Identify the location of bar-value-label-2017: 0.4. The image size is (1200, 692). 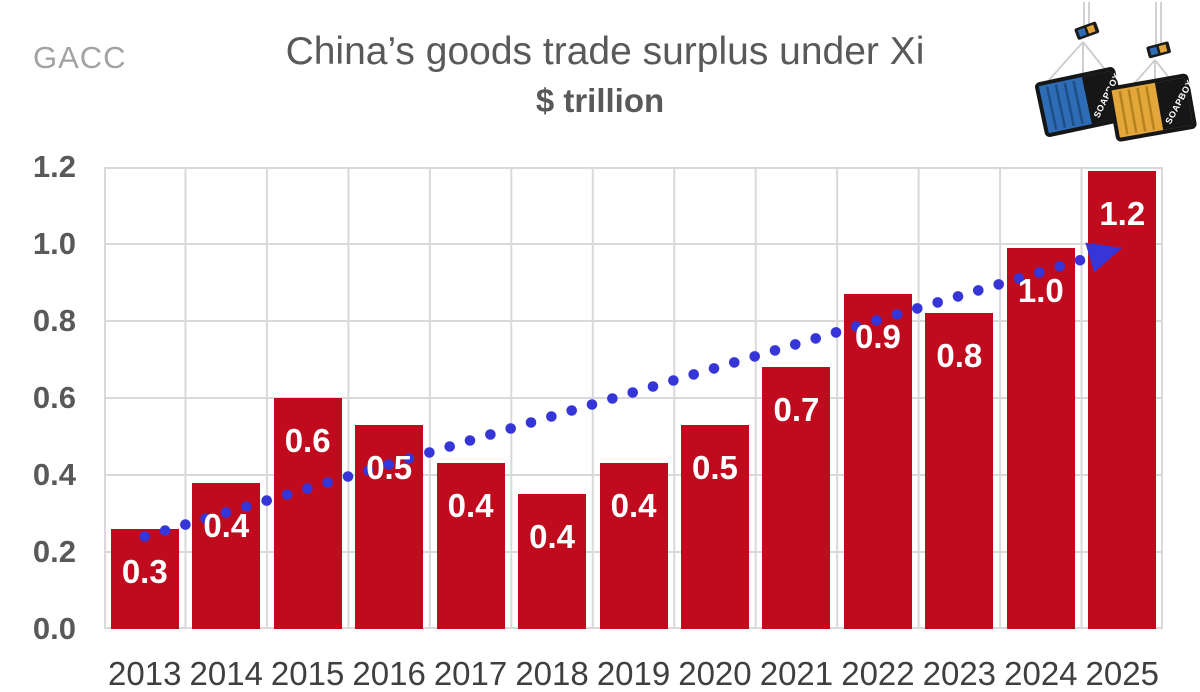
(470, 506).